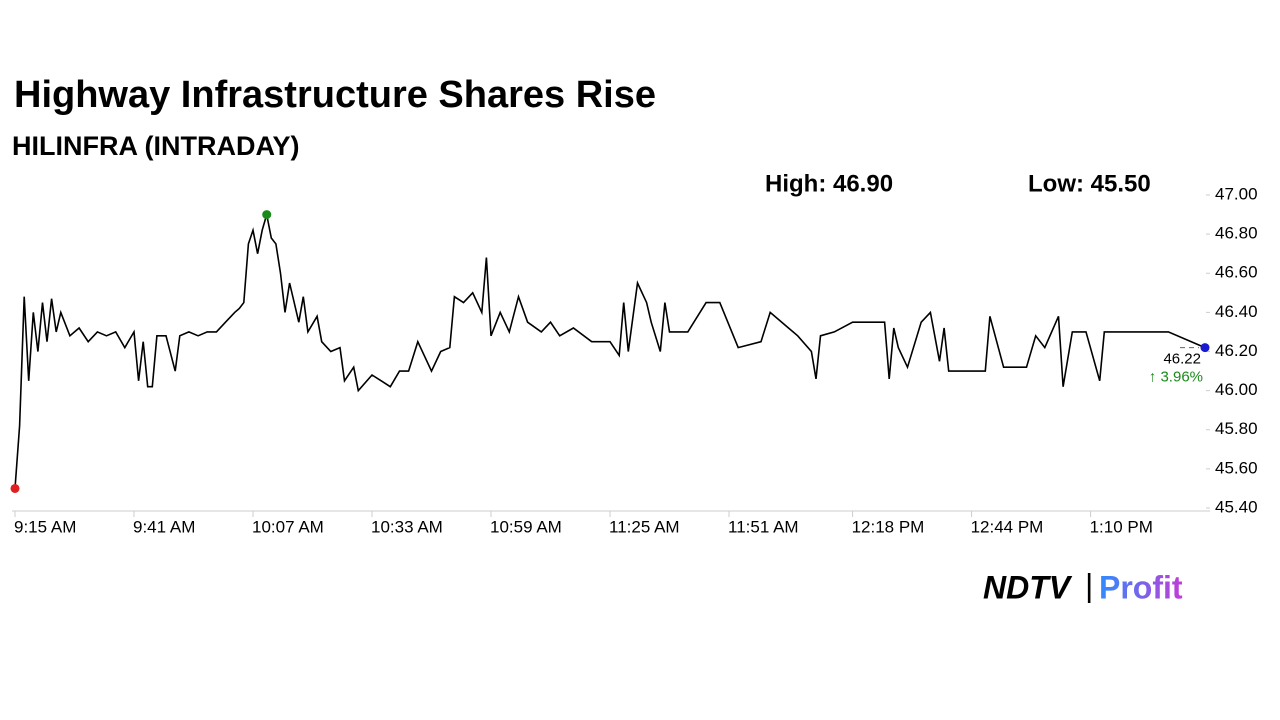 The width and height of the screenshot is (1280, 720). Describe the element at coordinates (1007, 526) in the screenshot. I see `x-tick-label: 12:44 PM` at that location.